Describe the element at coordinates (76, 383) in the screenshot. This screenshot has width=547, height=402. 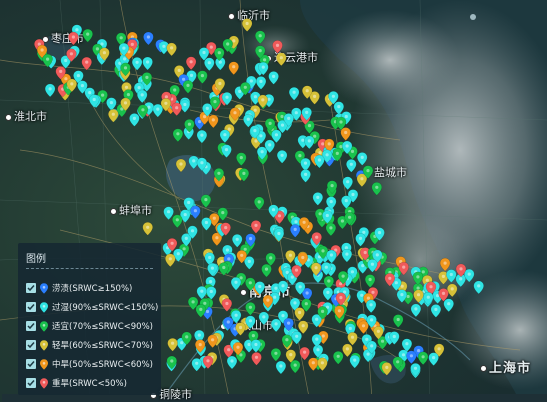
I see `legend-item: 重旱(SRWC<50%)` at that location.